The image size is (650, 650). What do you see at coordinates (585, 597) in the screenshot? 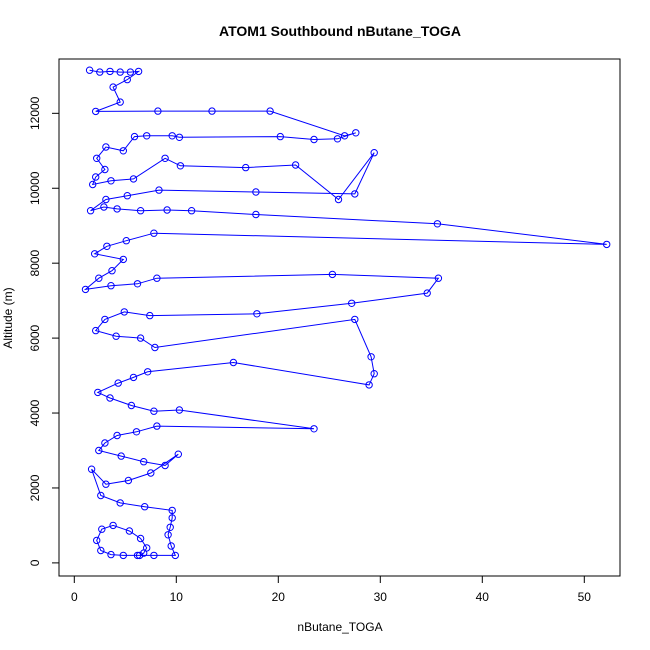
I see `x-tick-label: 50` at bounding box center [585, 597].